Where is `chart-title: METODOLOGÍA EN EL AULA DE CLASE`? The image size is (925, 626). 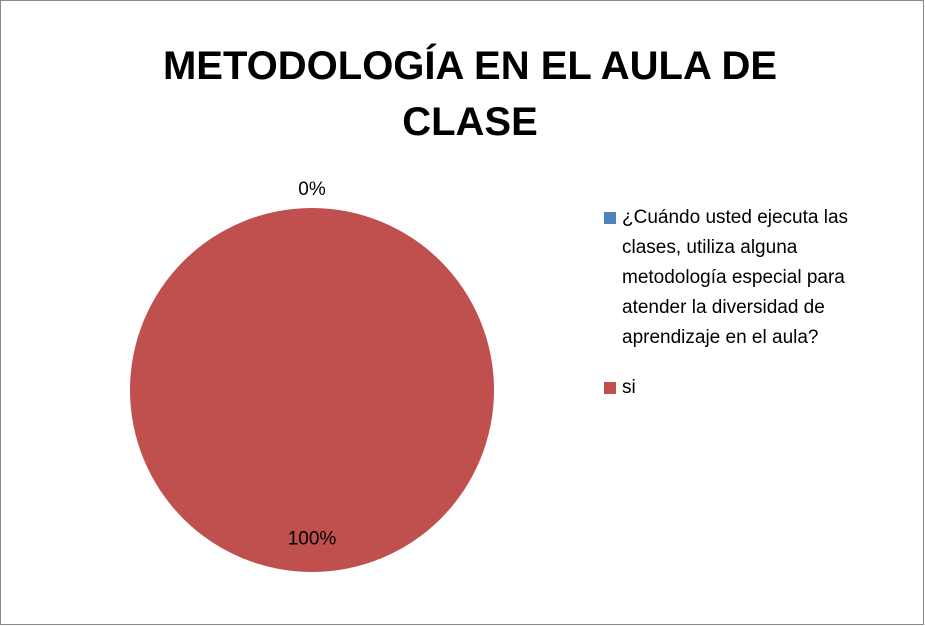
chart-title: METODOLOGÍA EN EL AULA DE CLASE is located at coordinates (470, 94).